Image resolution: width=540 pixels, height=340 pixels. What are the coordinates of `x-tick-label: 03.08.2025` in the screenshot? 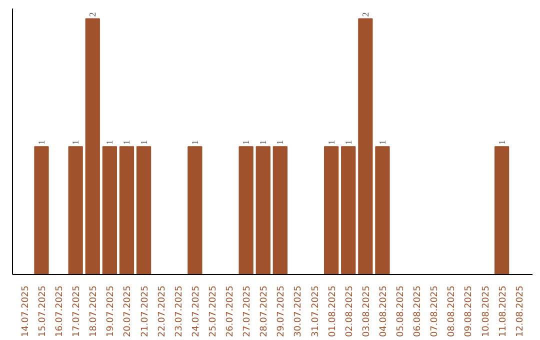 It's located at (367, 312).